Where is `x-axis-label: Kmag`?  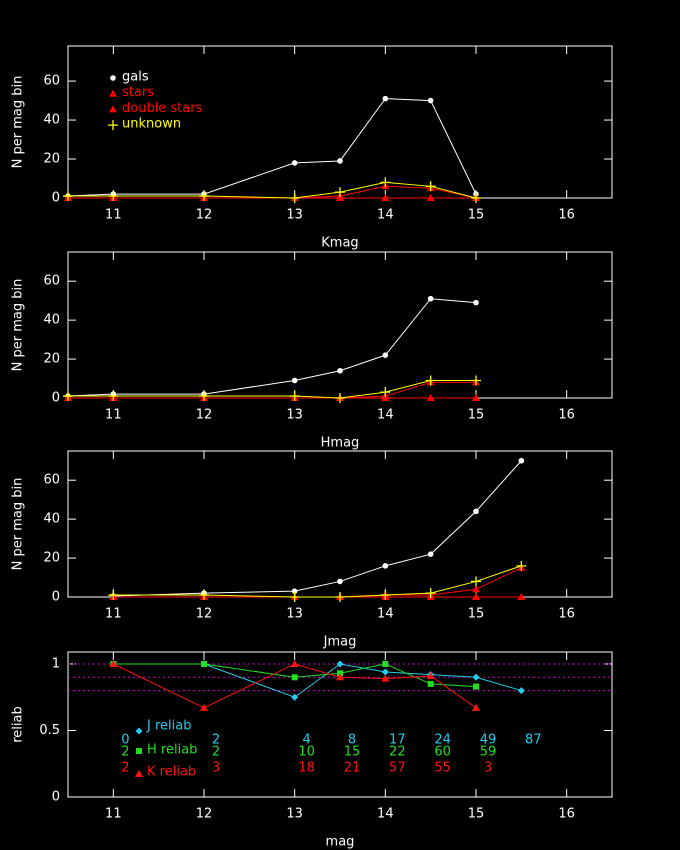
x-axis-label: Kmag is located at coordinates (339, 243).